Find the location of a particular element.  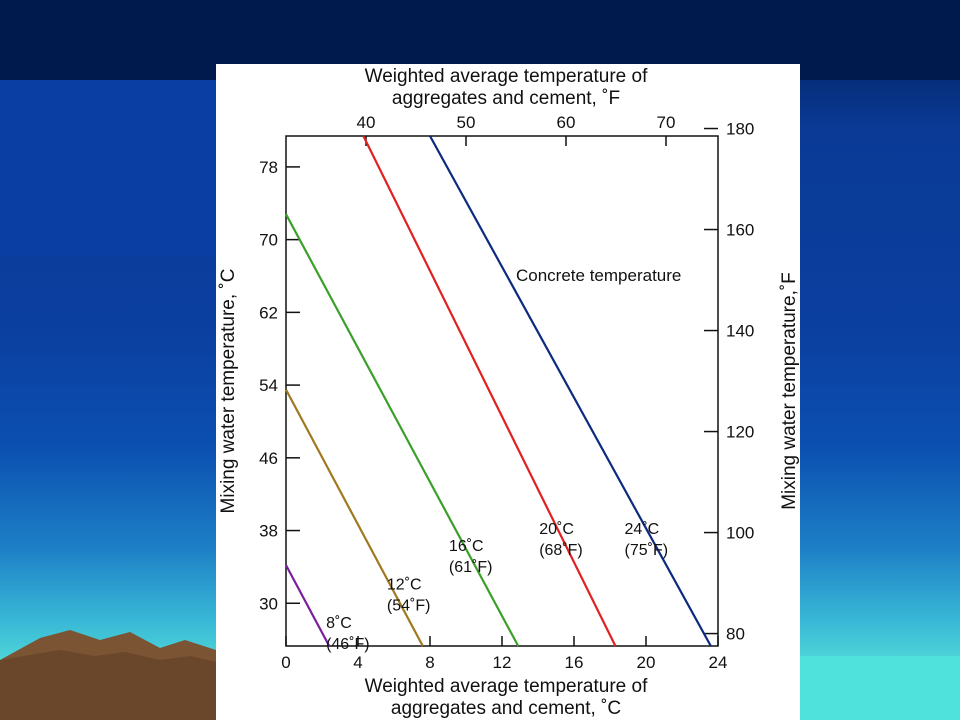

mountain-silhouette is located at coordinates (108, 675).